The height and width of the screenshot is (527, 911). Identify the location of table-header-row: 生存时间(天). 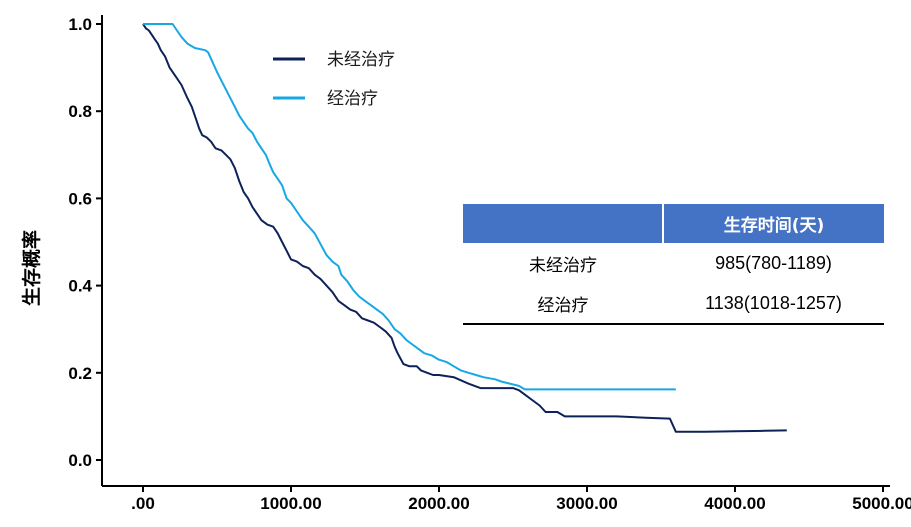
(673, 223).